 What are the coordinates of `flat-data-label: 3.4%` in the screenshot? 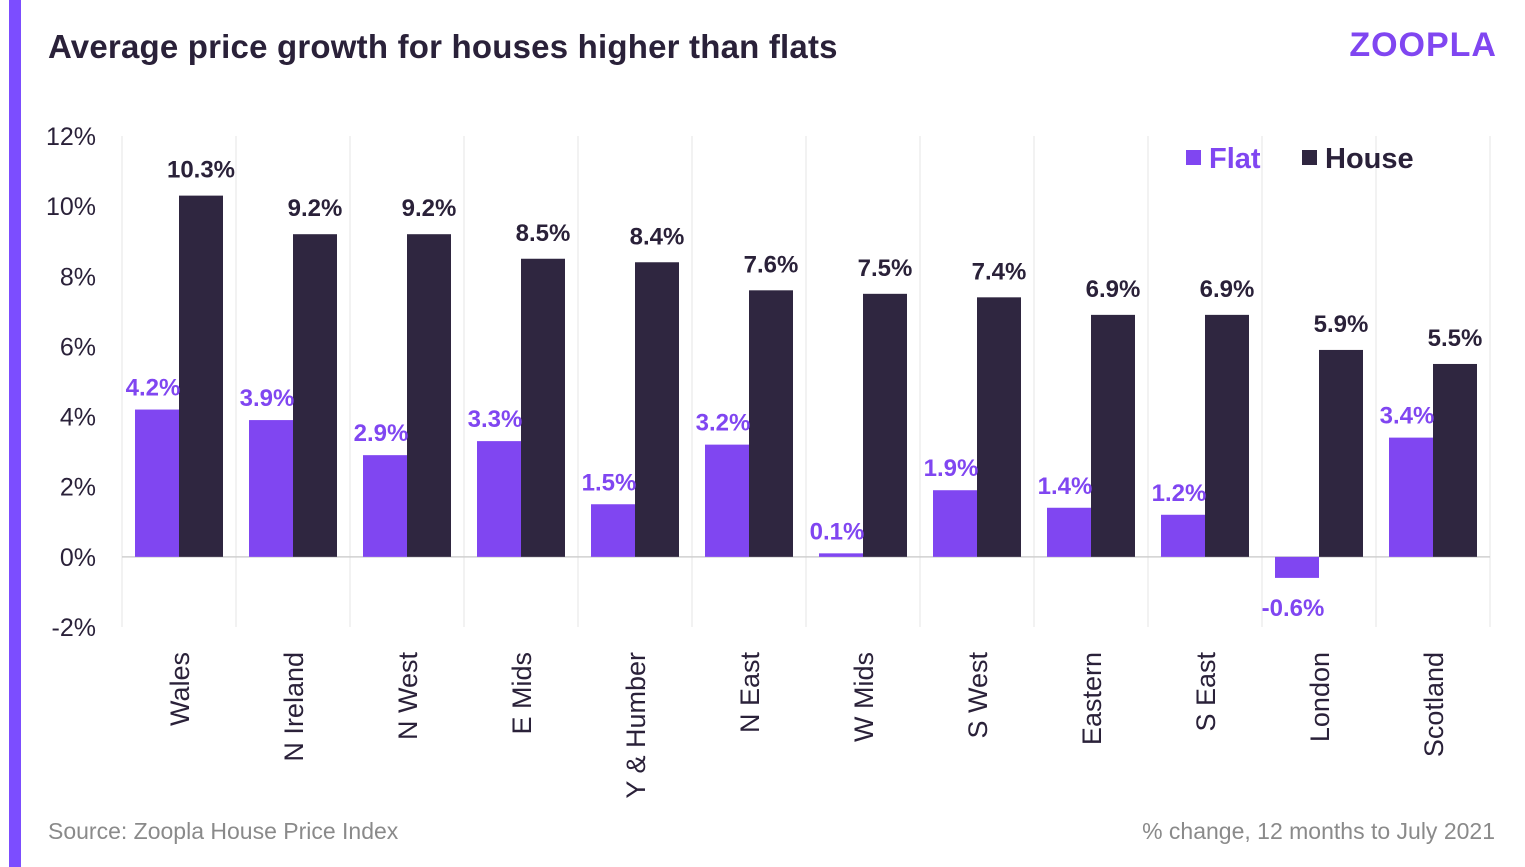 It's located at (1407, 416).